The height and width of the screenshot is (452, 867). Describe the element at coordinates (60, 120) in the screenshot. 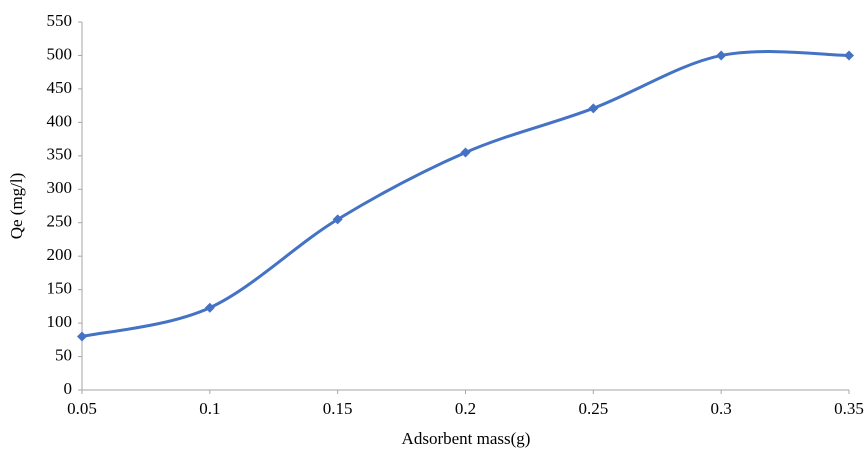

I see `y-tick-label: 400` at that location.